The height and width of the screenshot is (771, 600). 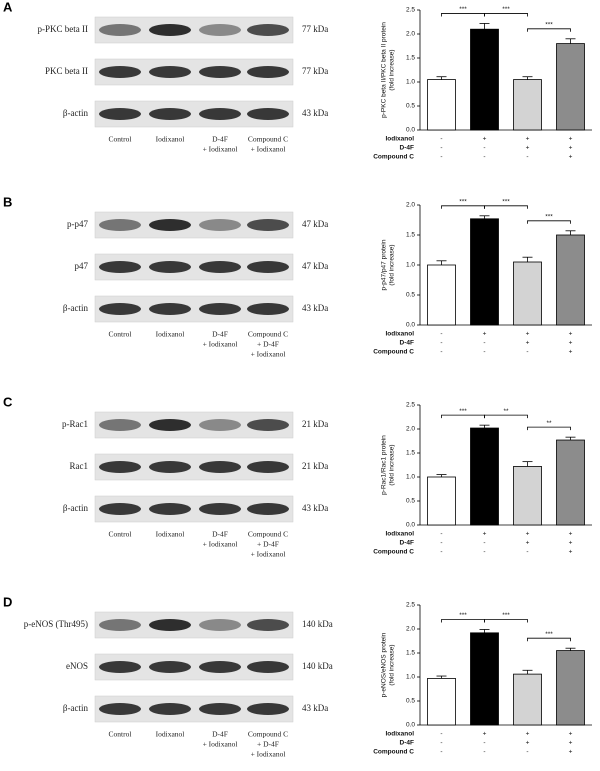 What do you see at coordinates (410, 501) in the screenshot?
I see `y-tick-label: 0.5` at bounding box center [410, 501].